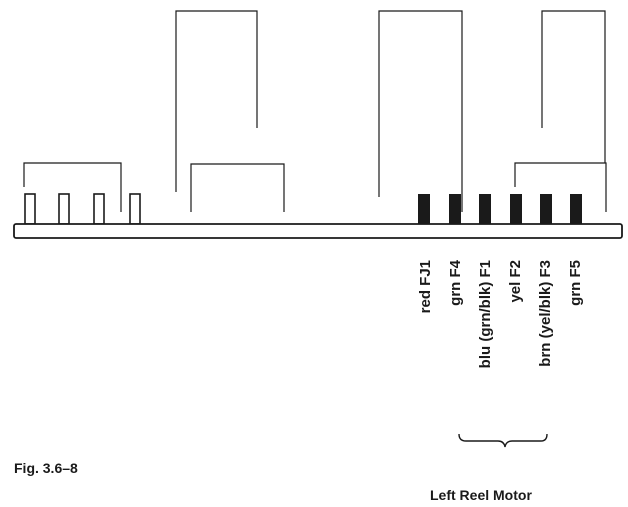 The image size is (628, 507). Describe the element at coordinates (318, 231) in the screenshot. I see `connector-body` at that location.